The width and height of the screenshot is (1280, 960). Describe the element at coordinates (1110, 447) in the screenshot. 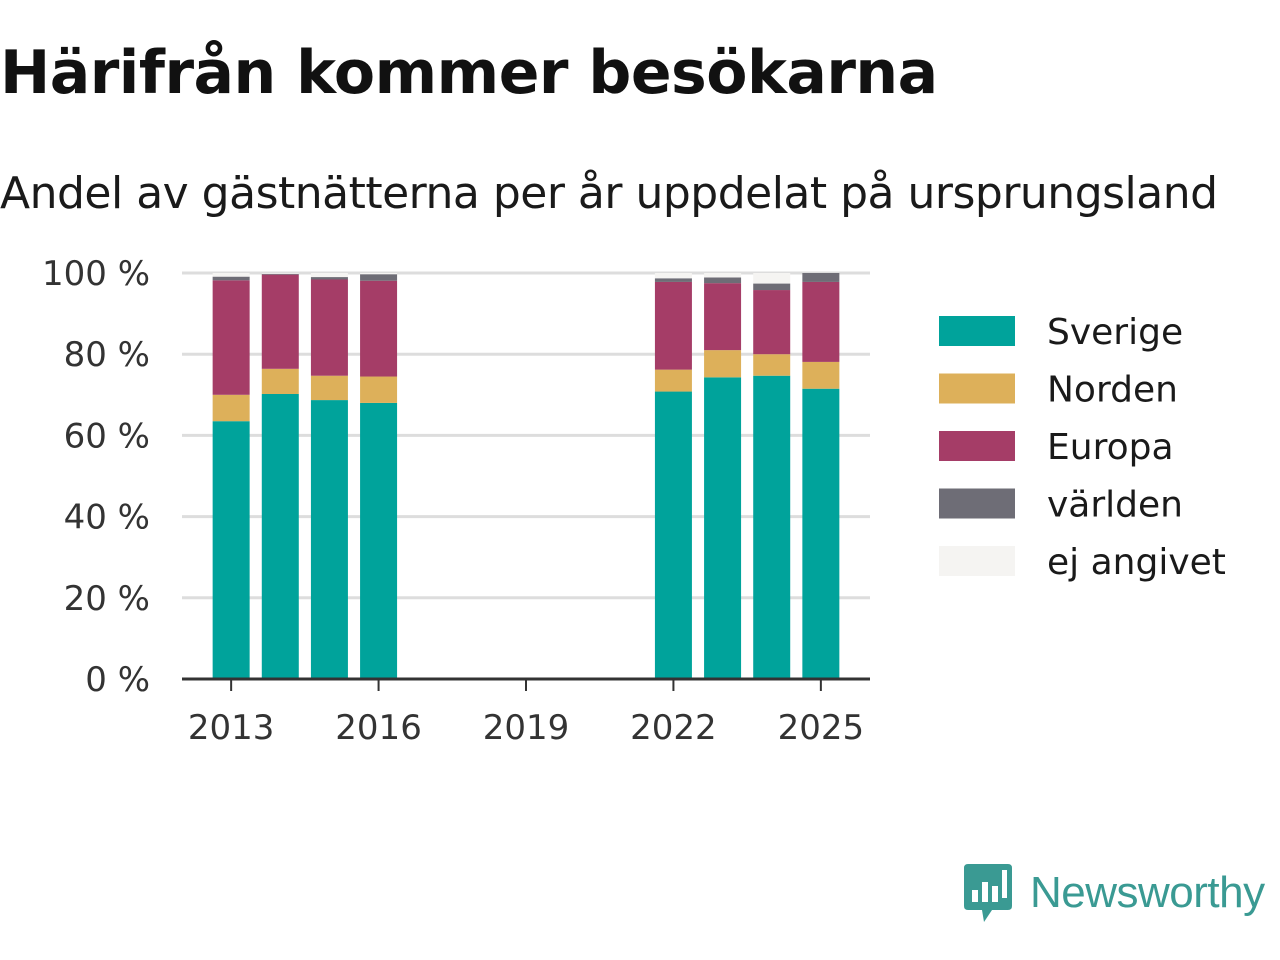

I see `legend-label: Europa` at that location.